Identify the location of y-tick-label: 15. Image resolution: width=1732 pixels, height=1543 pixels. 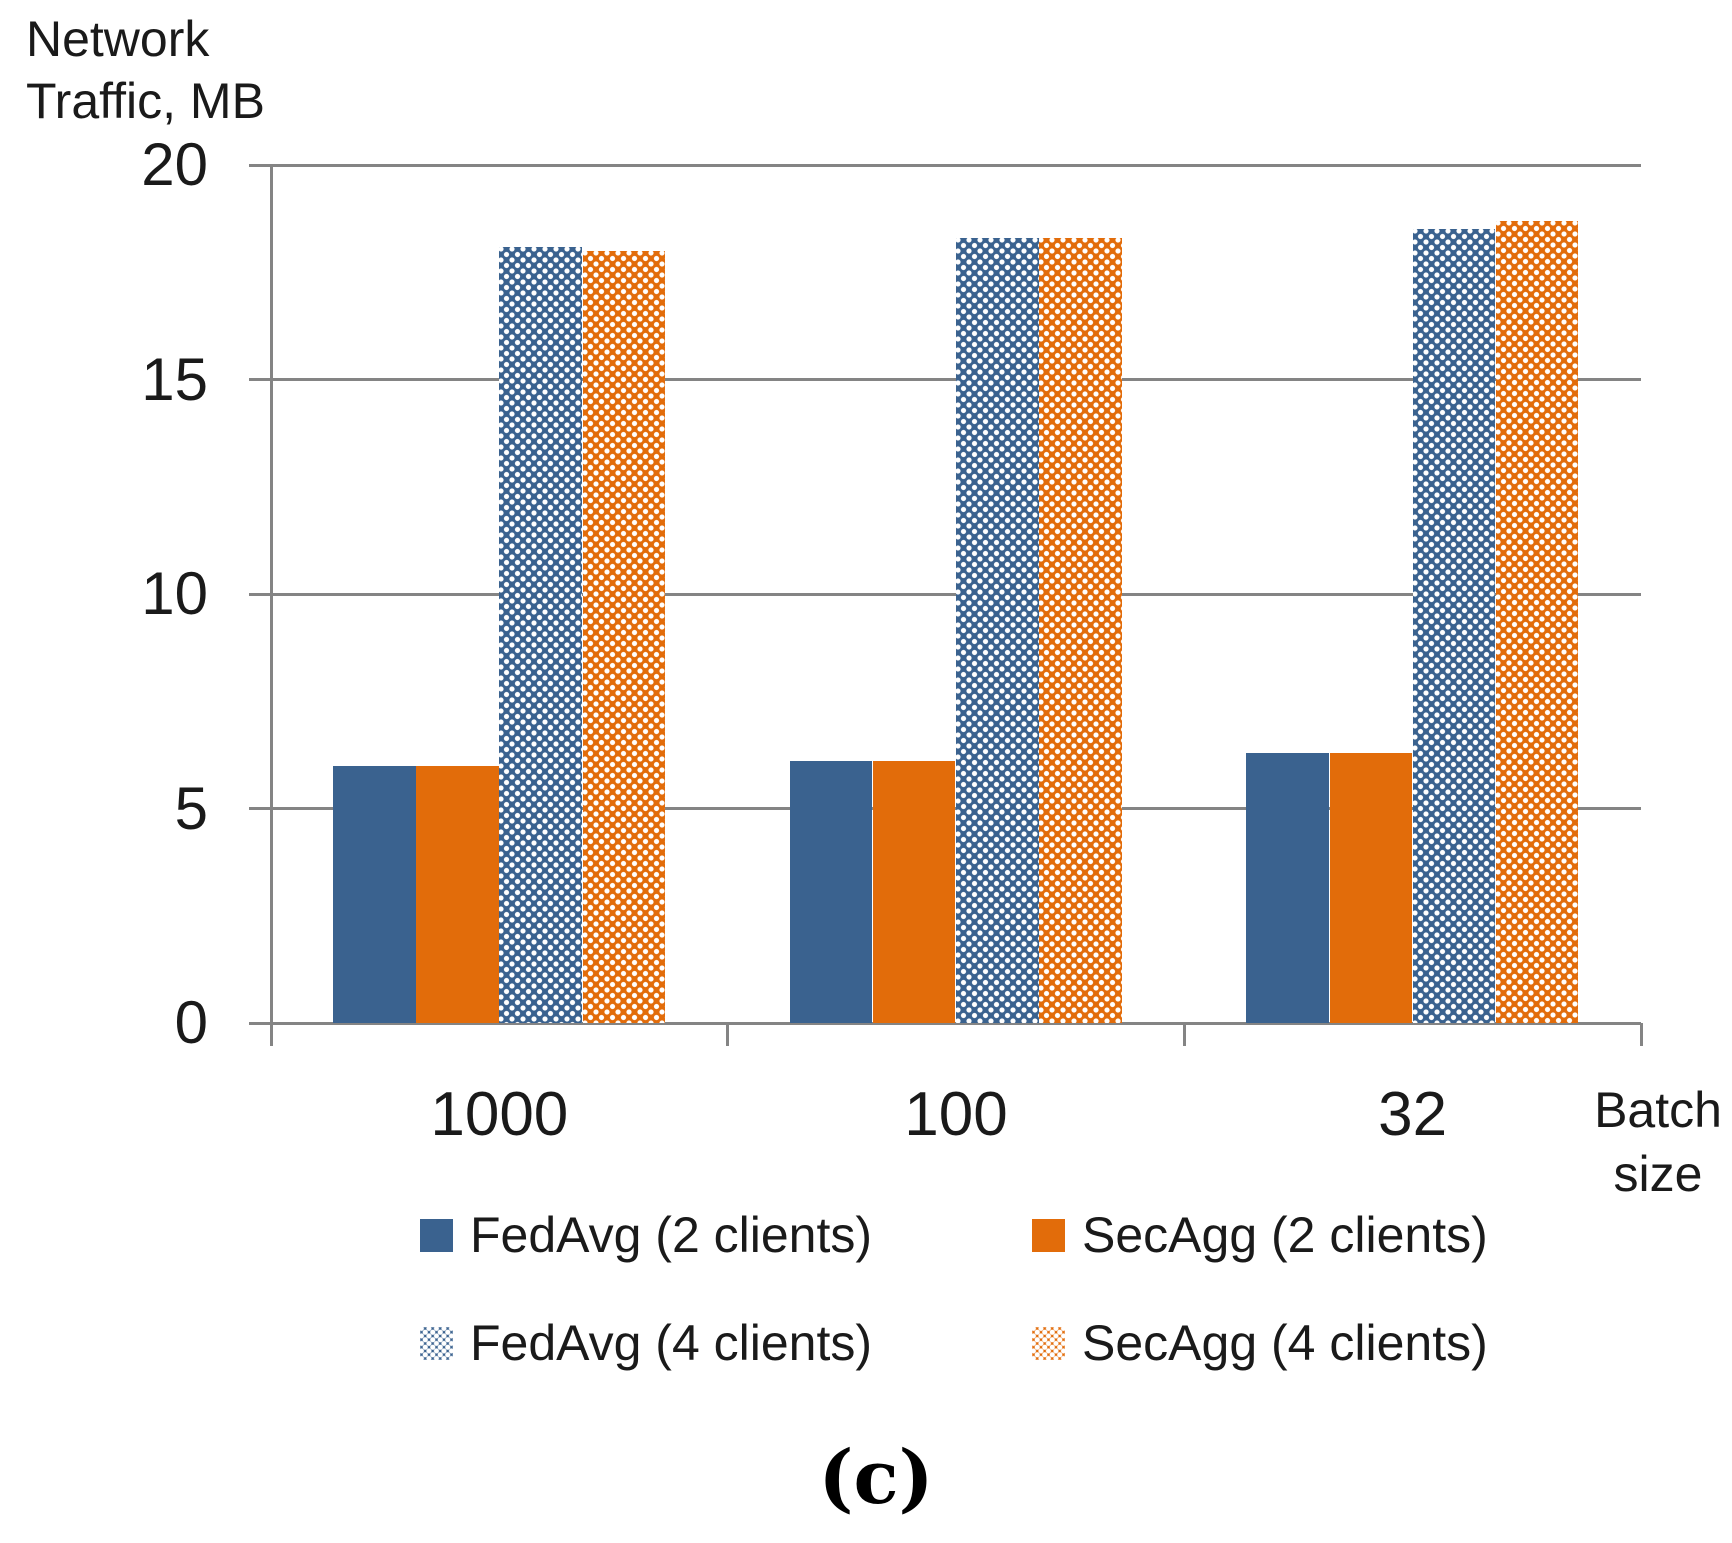
(174, 379).